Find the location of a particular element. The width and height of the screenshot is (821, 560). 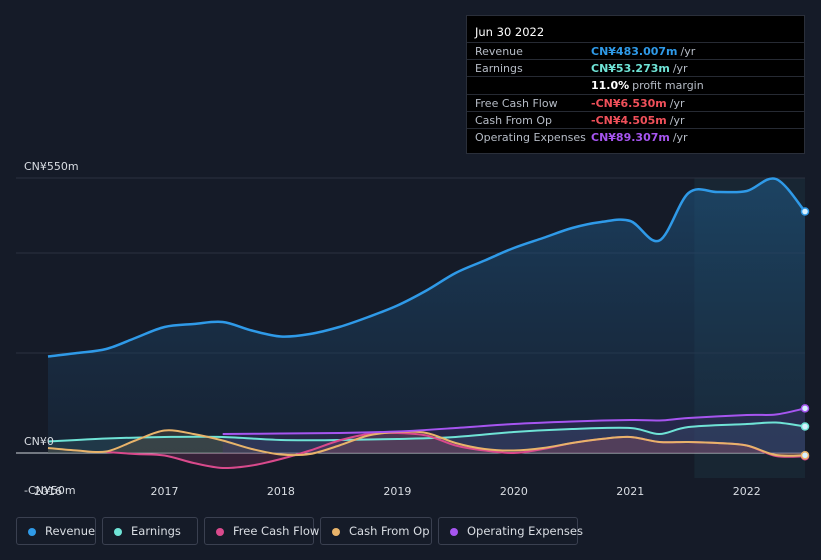

x-tick-label: 2018 is located at coordinates (281, 491).